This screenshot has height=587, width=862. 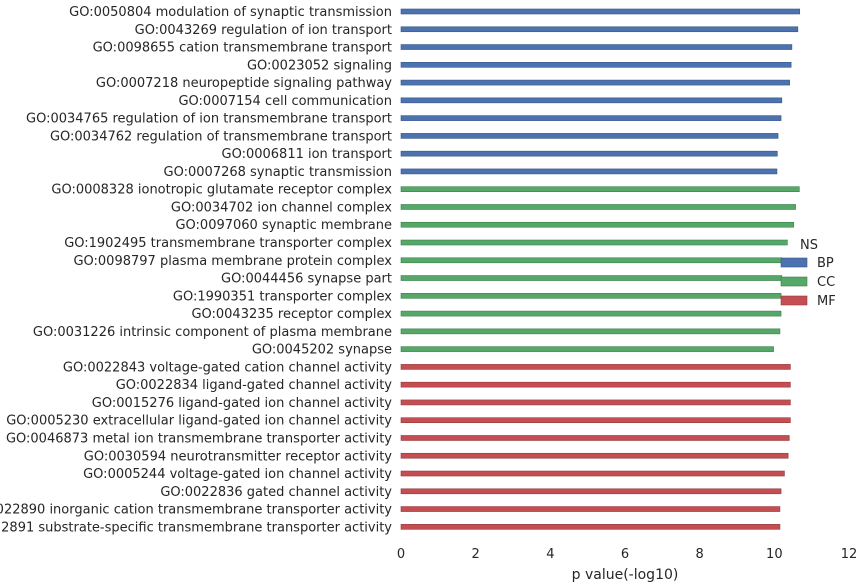 What do you see at coordinates (282, 296) in the screenshot?
I see `category-label: GO:1990351 transporter complex` at bounding box center [282, 296].